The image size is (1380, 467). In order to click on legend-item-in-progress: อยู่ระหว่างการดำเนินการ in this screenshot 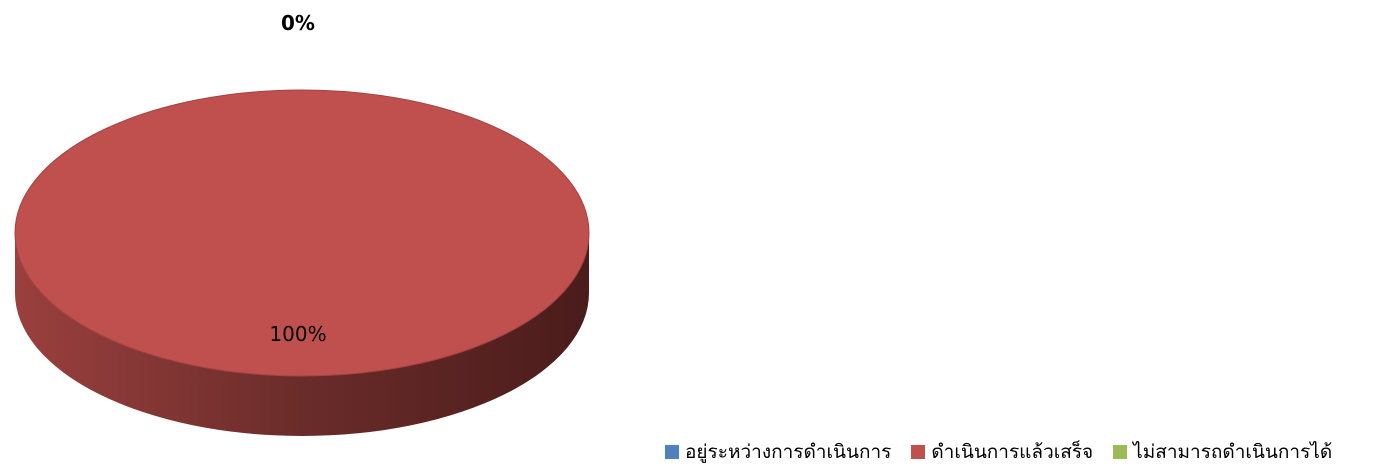, I will do `click(778, 452)`.